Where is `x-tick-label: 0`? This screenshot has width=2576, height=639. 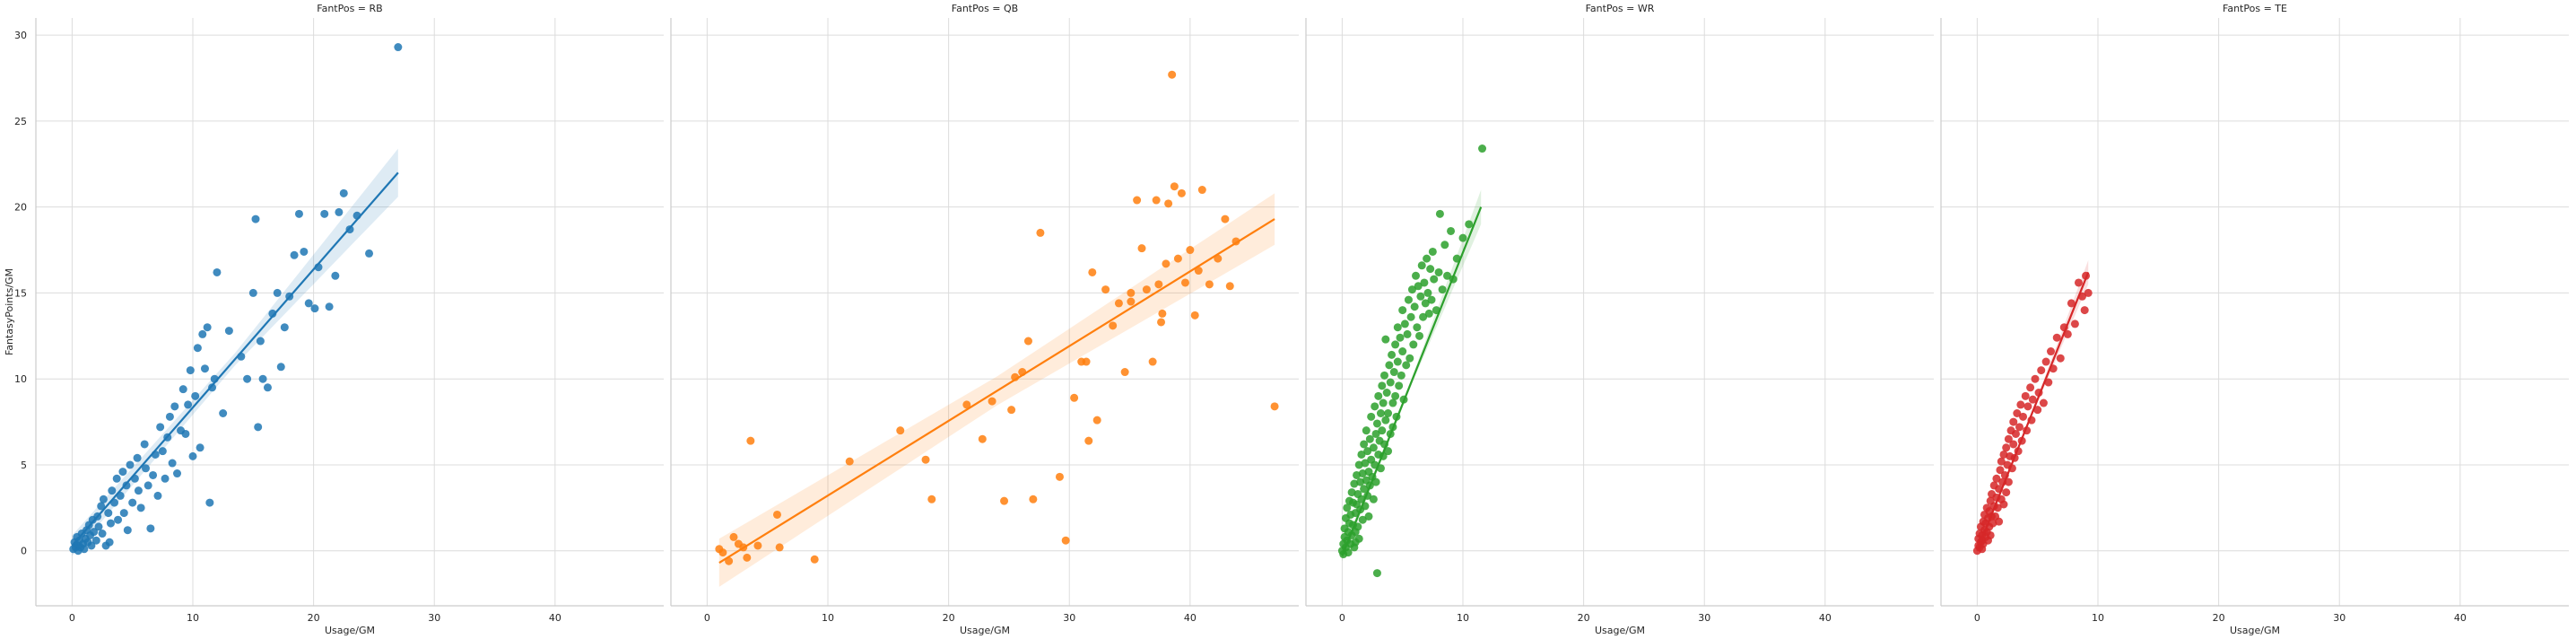
x-tick-label: 0 is located at coordinates (1342, 618).